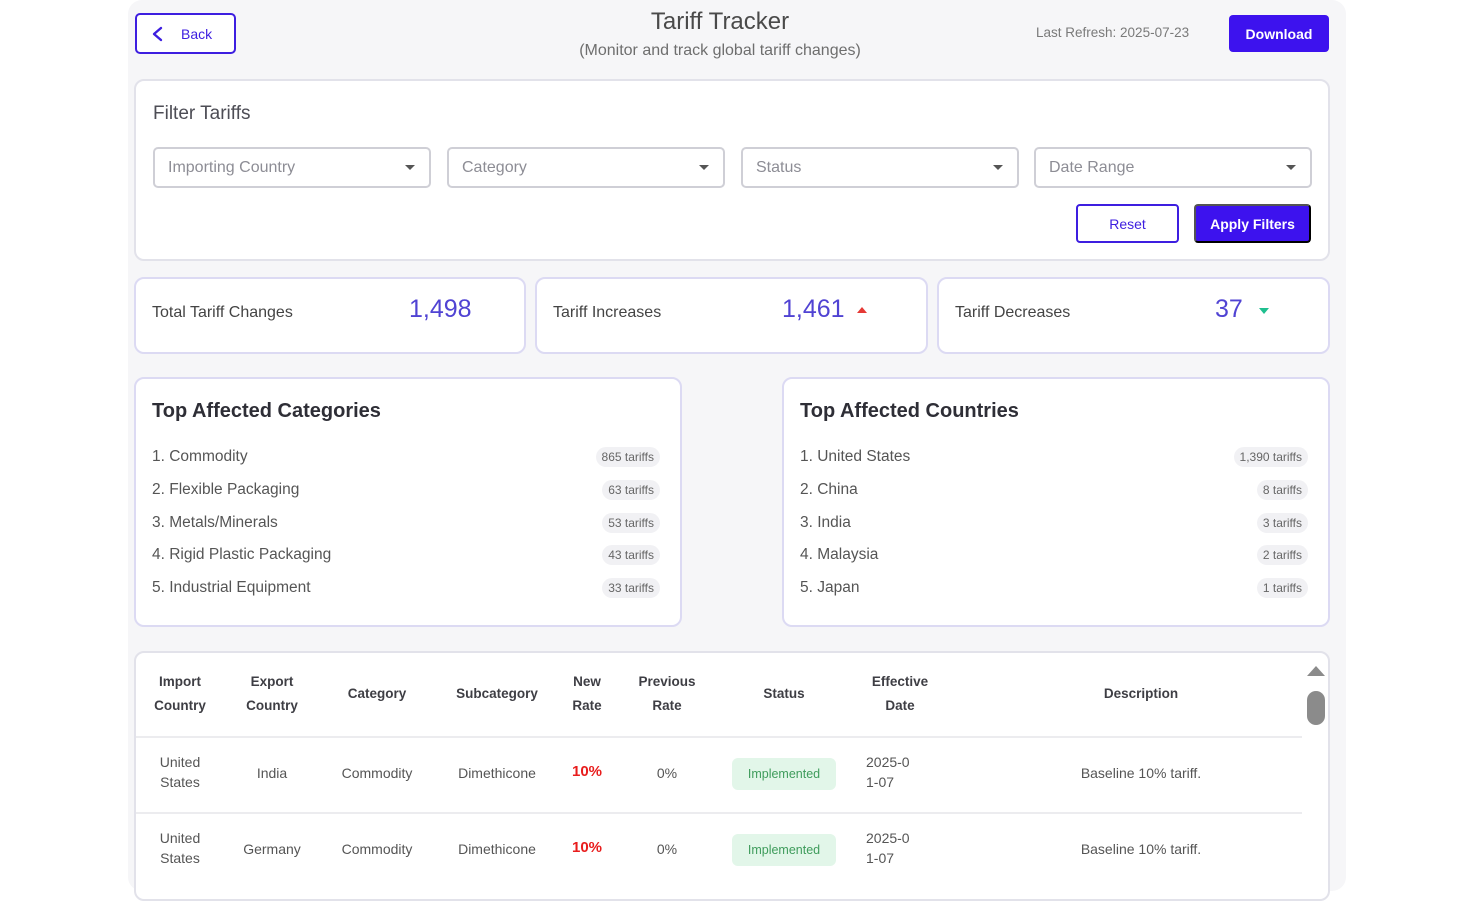 The height and width of the screenshot is (901, 1472). I want to click on arrow-up-icon, so click(862, 310).